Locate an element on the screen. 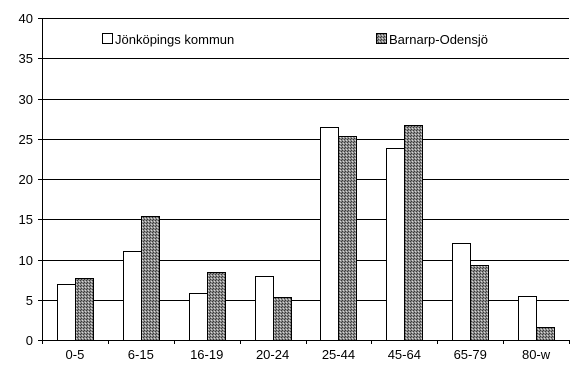 This screenshot has width=584, height=372. x-axis-ticks: 0-5 6-15 16-19 20-24 25-44 45-64 65-79 80-w is located at coordinates (306, 351).